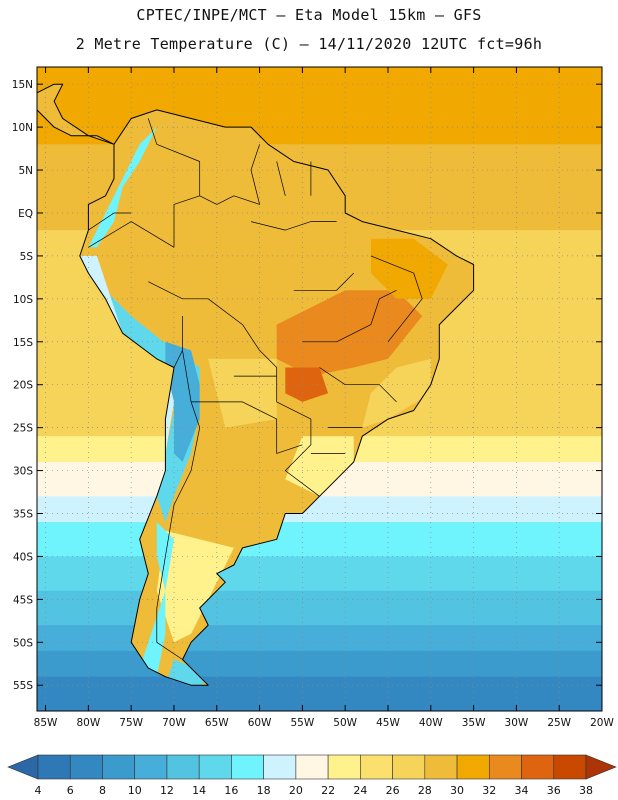 Image resolution: width=618 pixels, height=800 pixels. What do you see at coordinates (23, 600) in the screenshot?
I see `y-tick-label: 45S` at bounding box center [23, 600].